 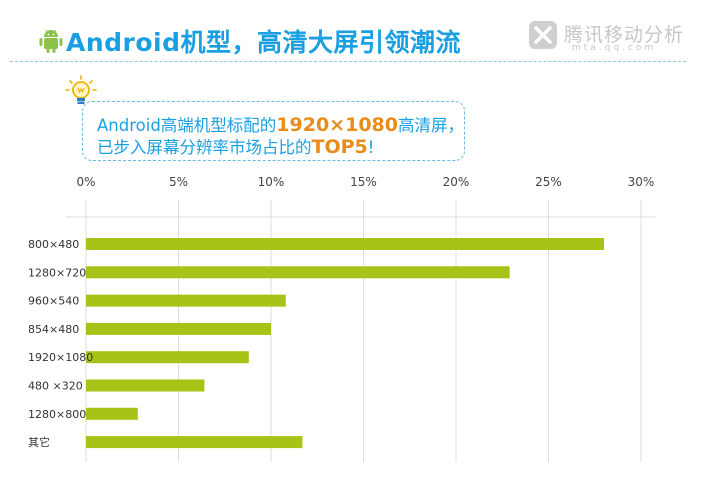 I want to click on x-tick-label: 10%, so click(x=271, y=182).